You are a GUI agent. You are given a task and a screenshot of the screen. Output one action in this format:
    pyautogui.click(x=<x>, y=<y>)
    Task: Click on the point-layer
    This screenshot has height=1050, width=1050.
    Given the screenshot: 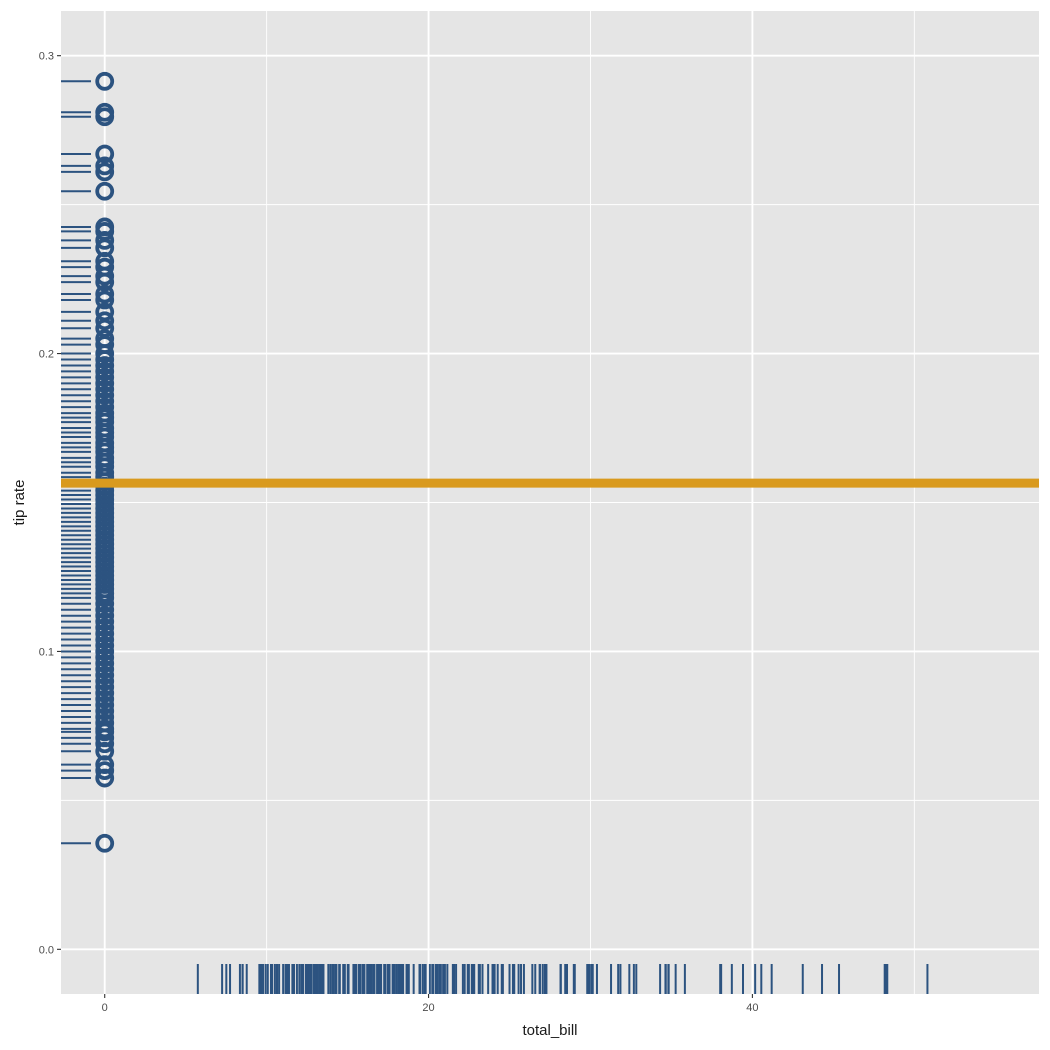 What is the action you would take?
    pyautogui.click(x=105, y=462)
    